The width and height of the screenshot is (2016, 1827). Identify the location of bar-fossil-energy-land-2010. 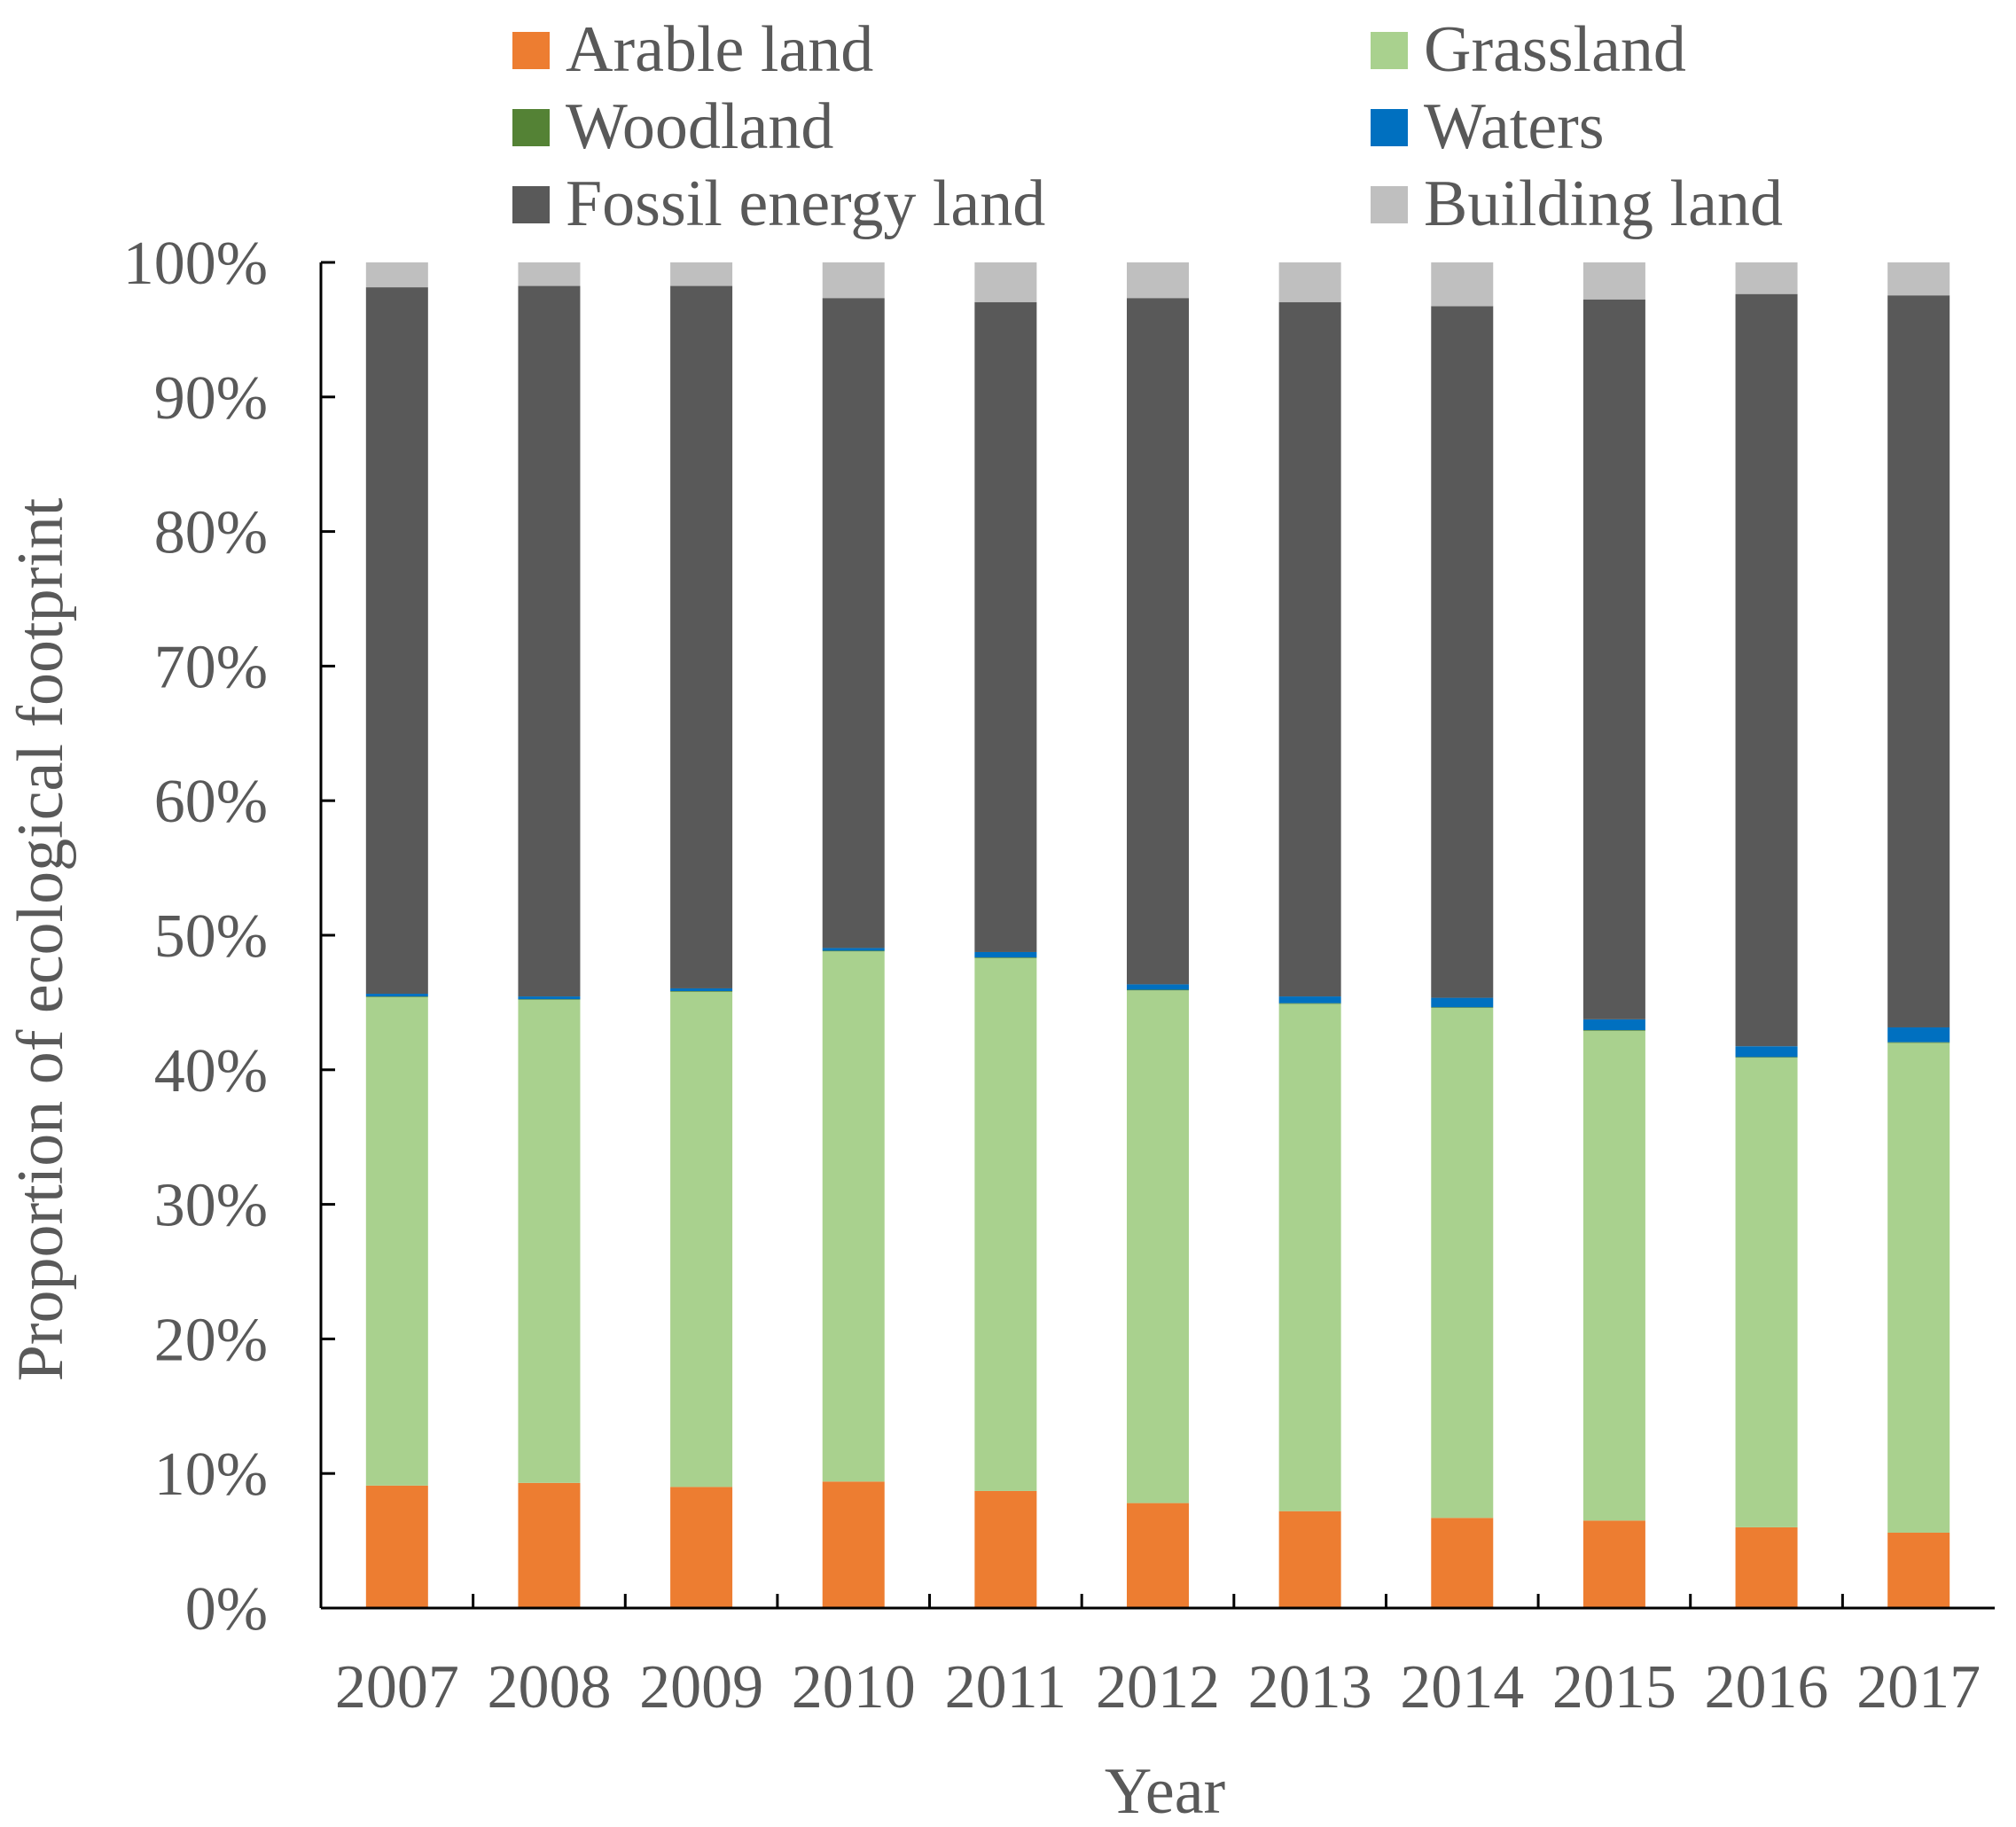
(853, 623).